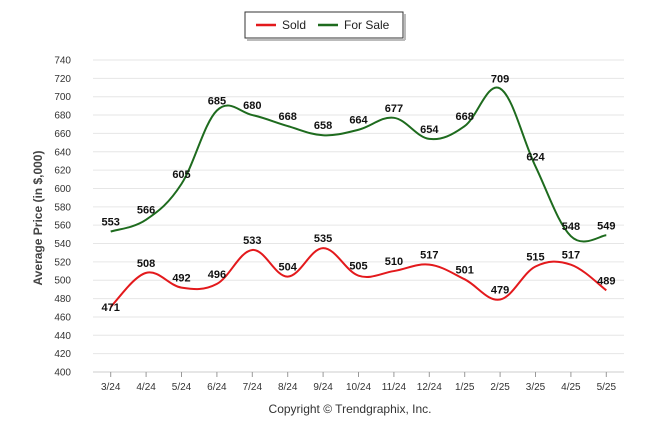 The width and height of the screenshot is (646, 434). I want to click on x-tick-label: 10/24, so click(358, 387).